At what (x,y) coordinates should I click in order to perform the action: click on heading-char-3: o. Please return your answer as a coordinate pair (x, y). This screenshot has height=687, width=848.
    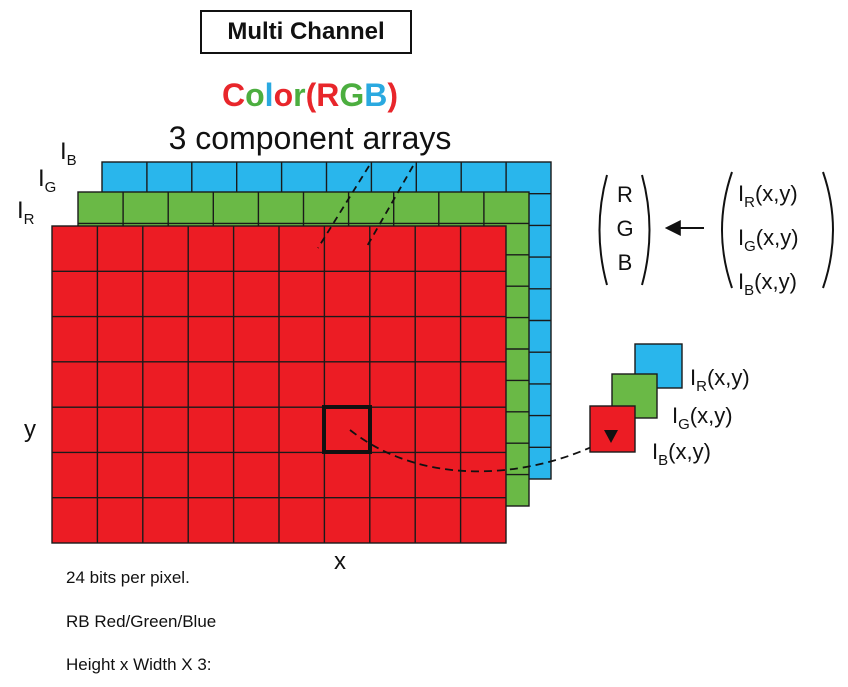
    Looking at the image, I should click on (283, 95).